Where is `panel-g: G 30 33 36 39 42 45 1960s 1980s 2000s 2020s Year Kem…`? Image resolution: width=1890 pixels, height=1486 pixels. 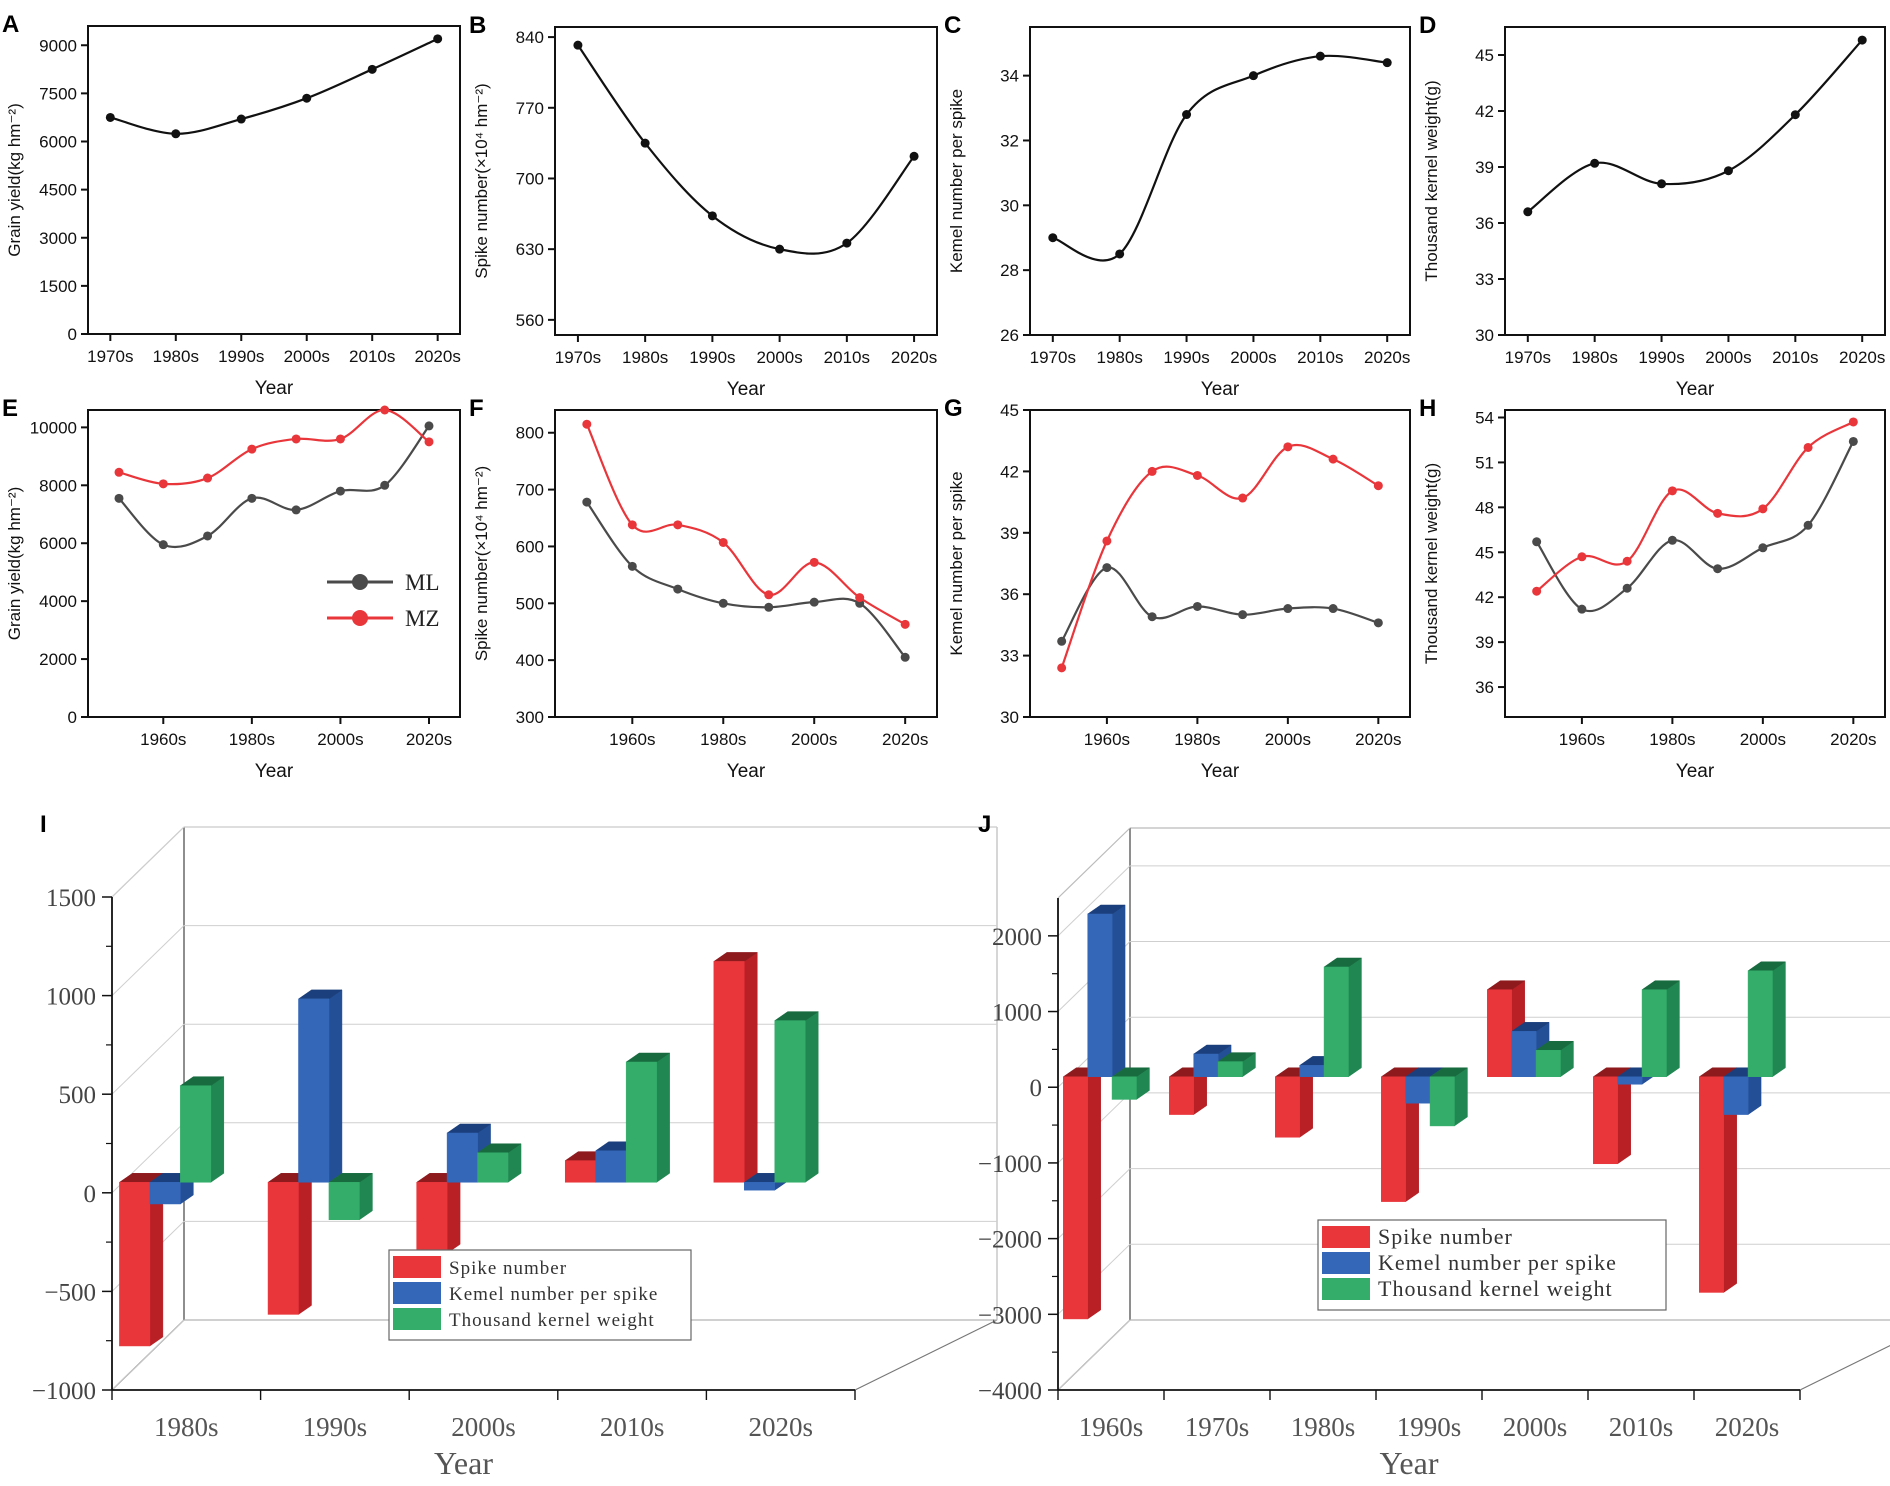
panel-g: G 30 33 36 39 42 45 1960s 1980s 2000s 2020s Year Kem… is located at coordinates (1177, 588).